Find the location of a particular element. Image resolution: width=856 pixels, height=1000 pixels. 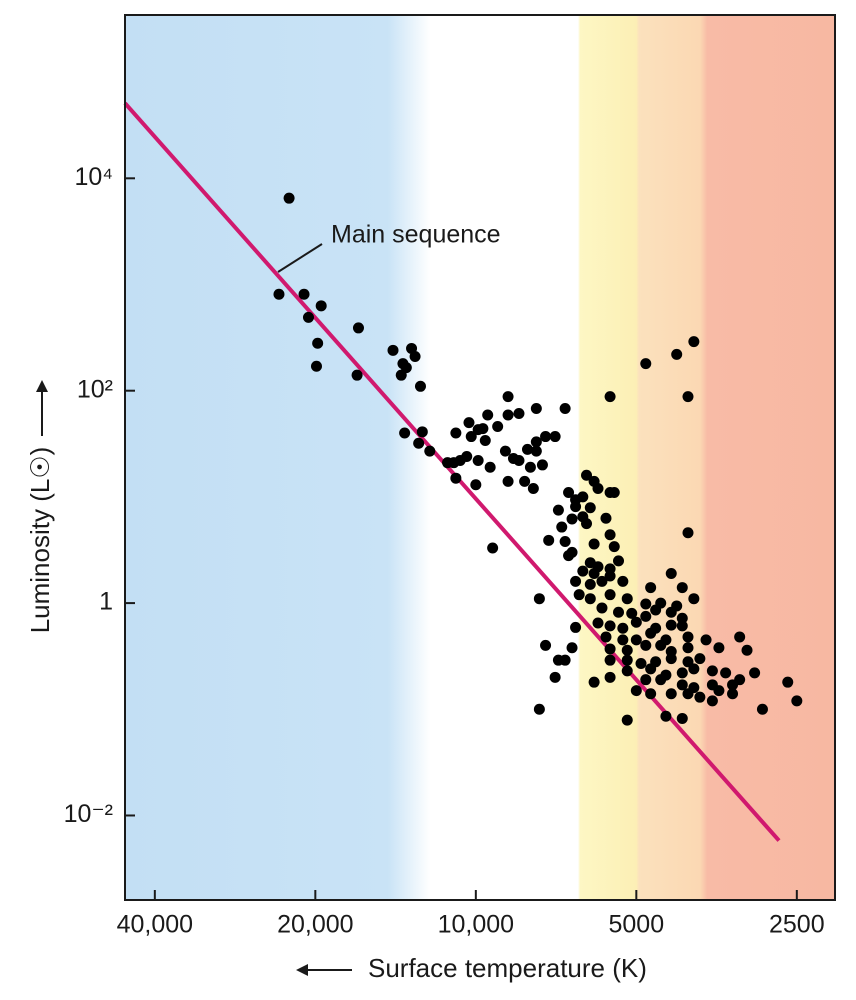

x-axis-arrow is located at coordinates (324, 970).